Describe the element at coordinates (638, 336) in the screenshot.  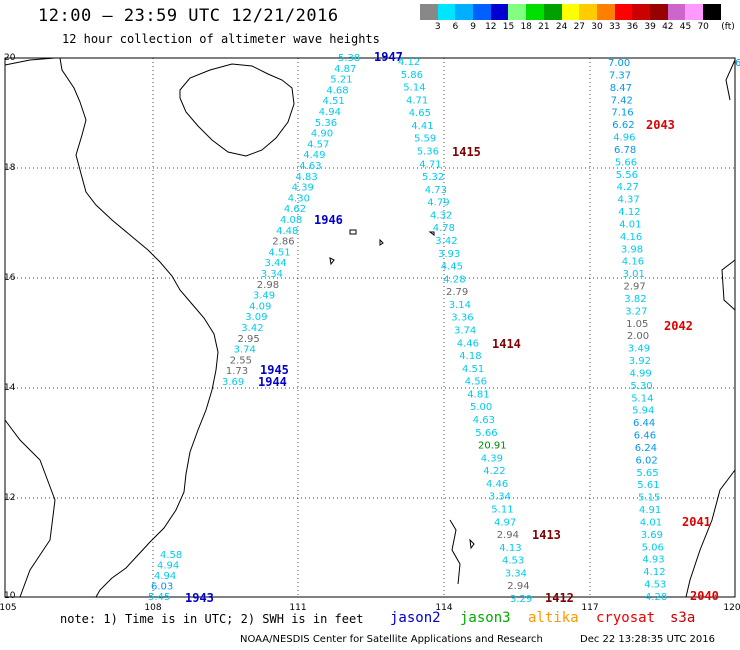
I see `wave-height-value: 2.00` at that location.